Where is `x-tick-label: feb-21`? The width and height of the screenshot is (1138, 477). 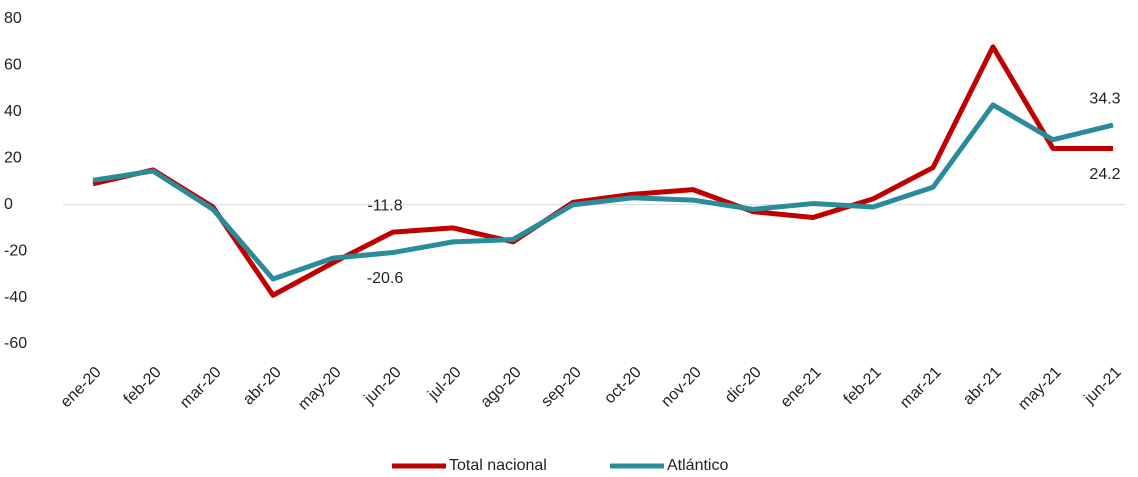
x-tick-label: feb-21 is located at coordinates (863, 386).